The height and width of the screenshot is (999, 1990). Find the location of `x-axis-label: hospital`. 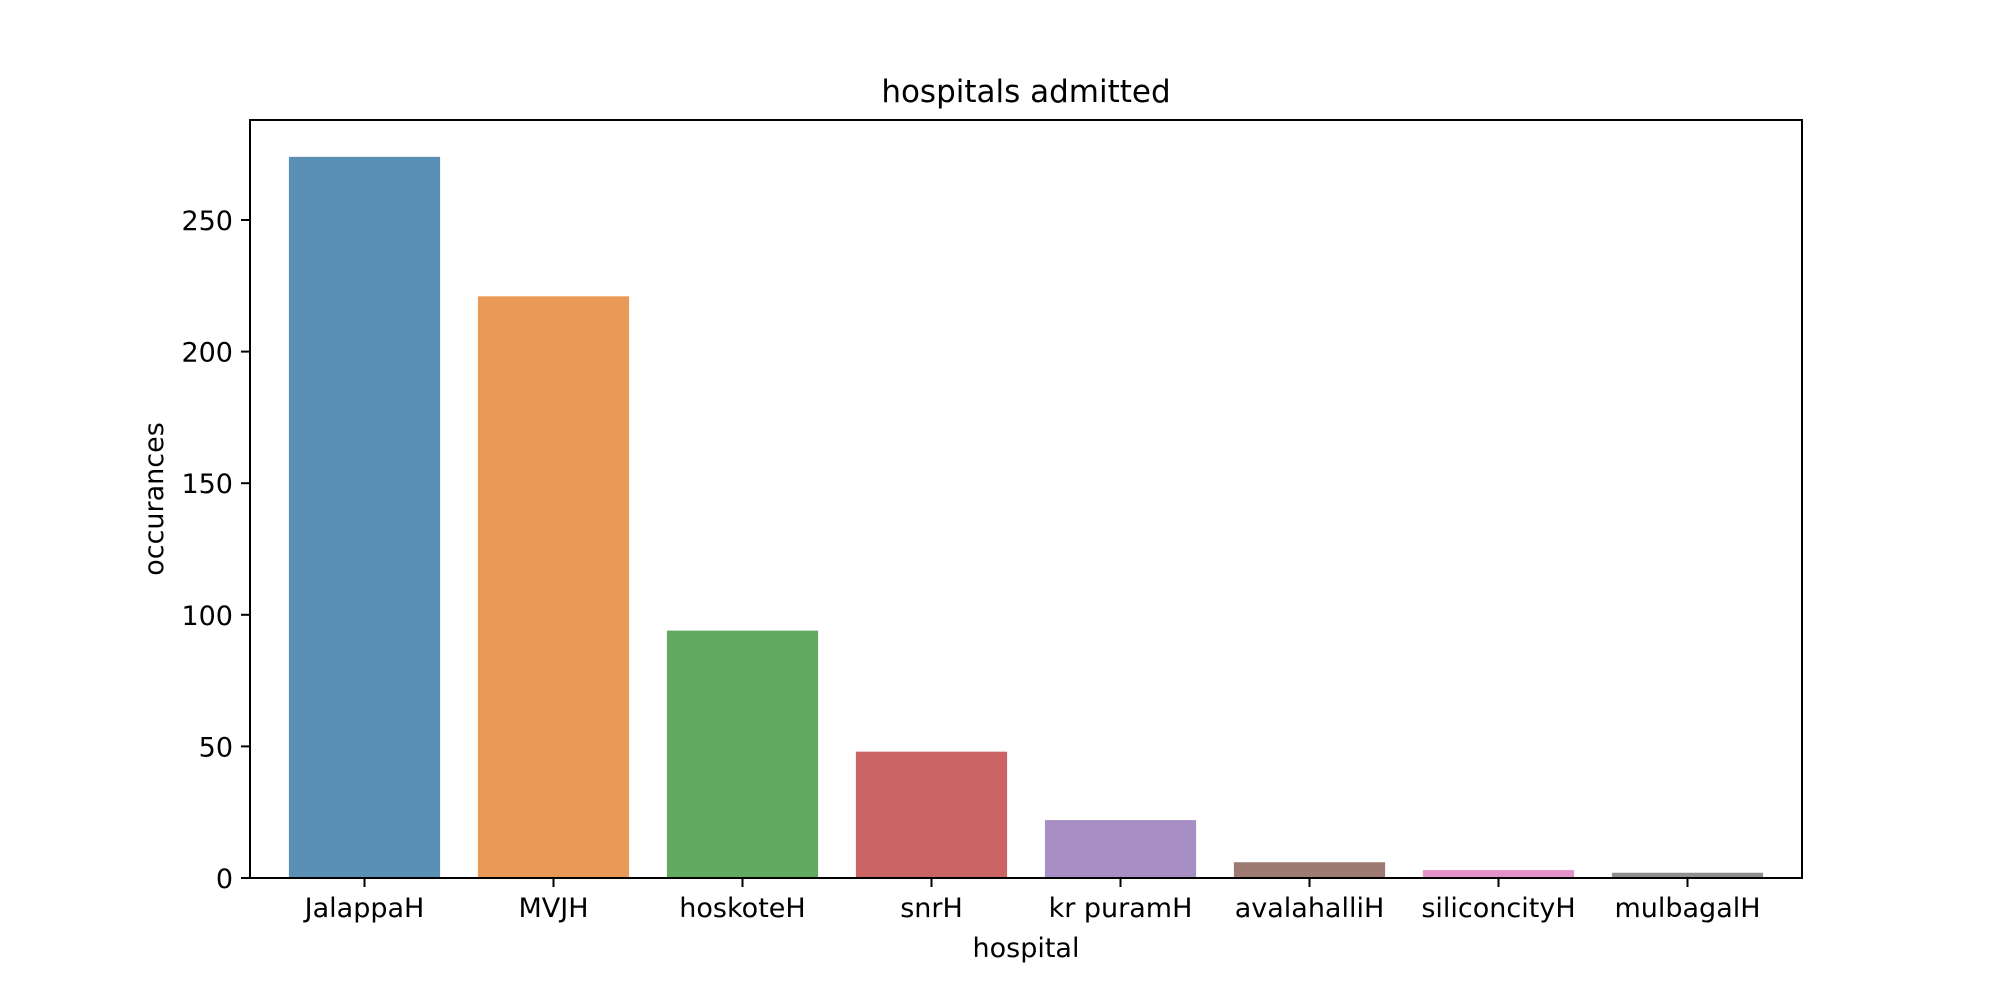

x-axis-label: hospital is located at coordinates (1026, 948).